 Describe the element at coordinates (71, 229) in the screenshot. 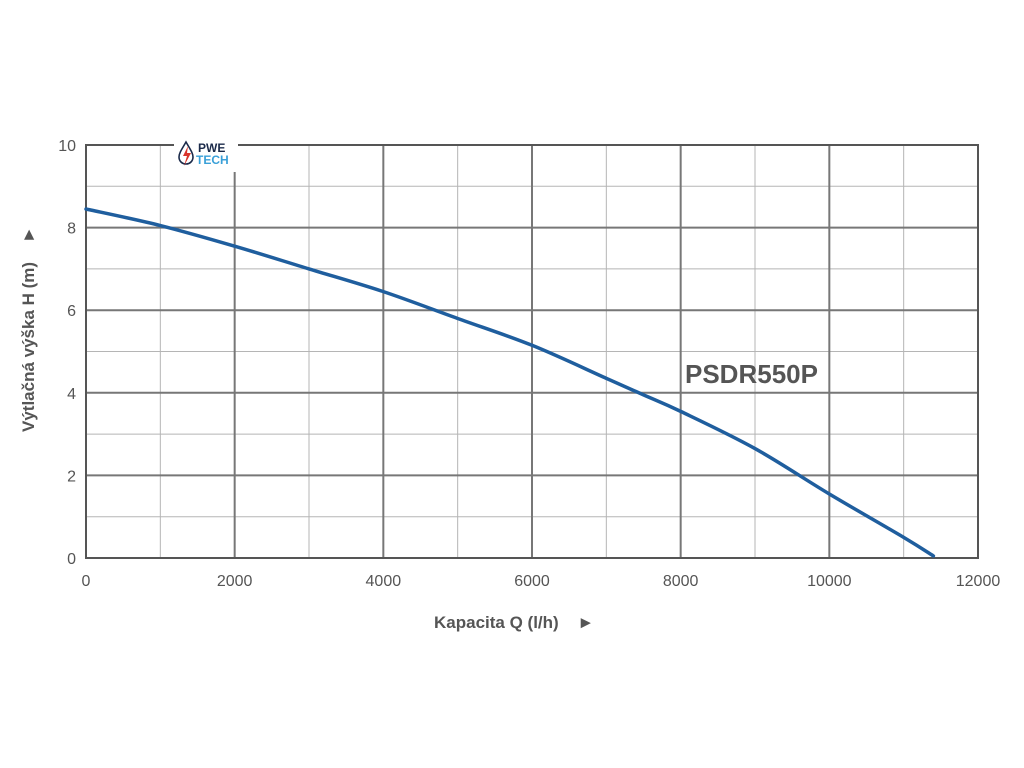

I see `y-tick-label: 8` at that location.